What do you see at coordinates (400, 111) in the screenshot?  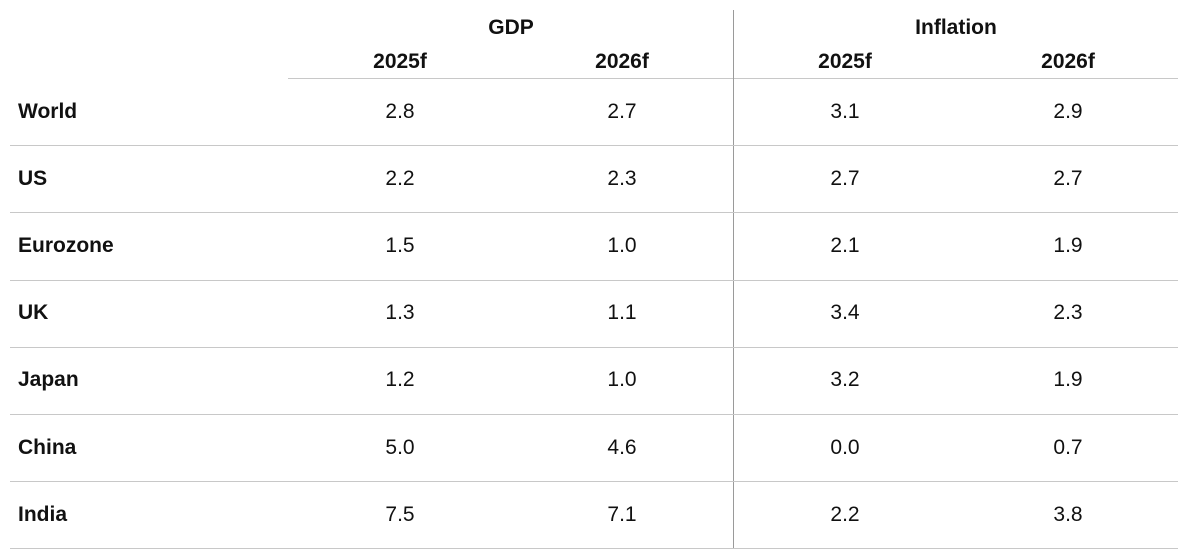 I see `cell-value: 2.8` at bounding box center [400, 111].